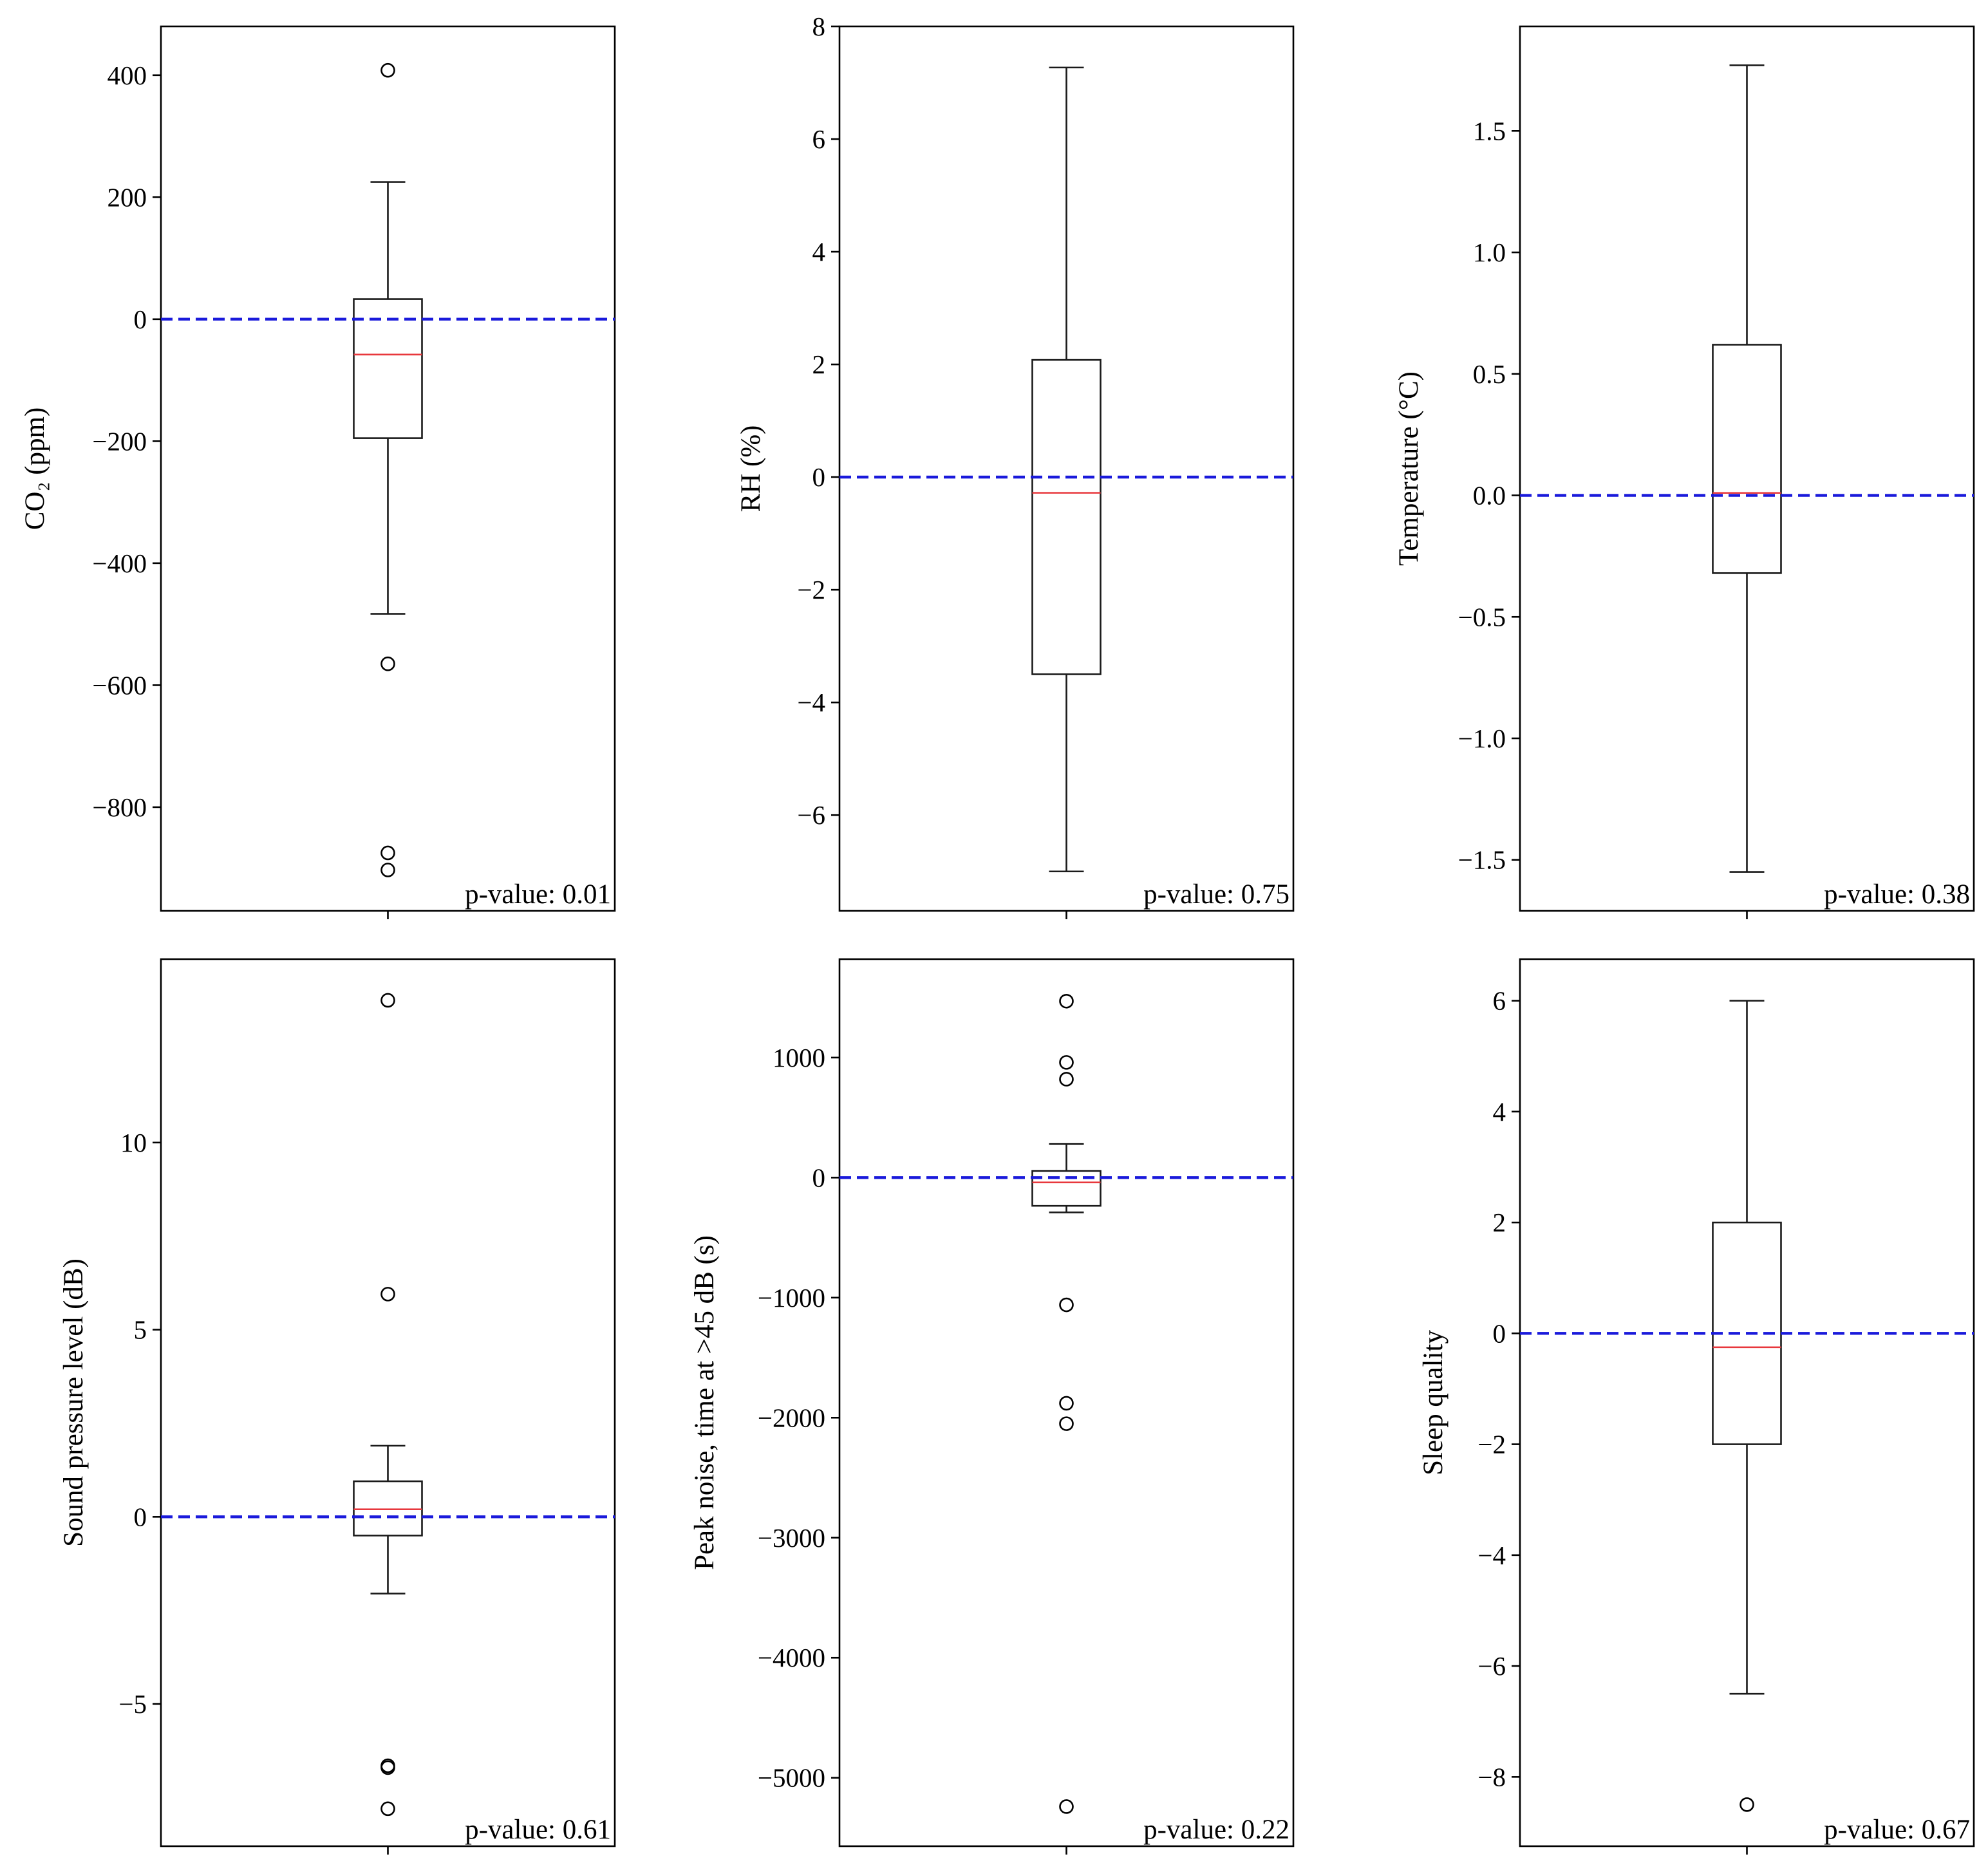 Image resolution: width=1988 pixels, height=1861 pixels. What do you see at coordinates (127, 75) in the screenshot?
I see `y-tick-label: 400` at bounding box center [127, 75].